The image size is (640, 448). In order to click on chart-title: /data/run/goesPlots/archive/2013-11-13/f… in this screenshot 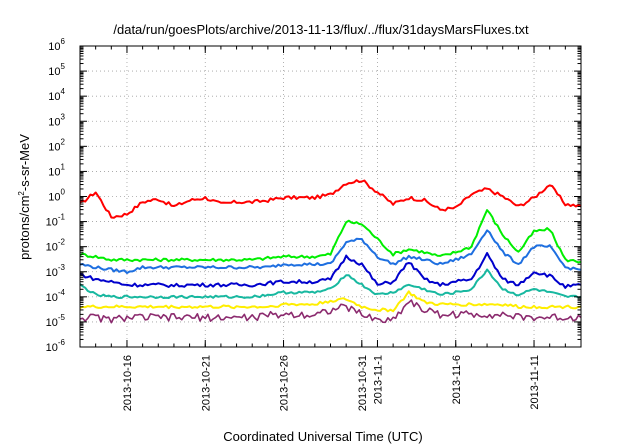, I will do `click(321, 29)`.